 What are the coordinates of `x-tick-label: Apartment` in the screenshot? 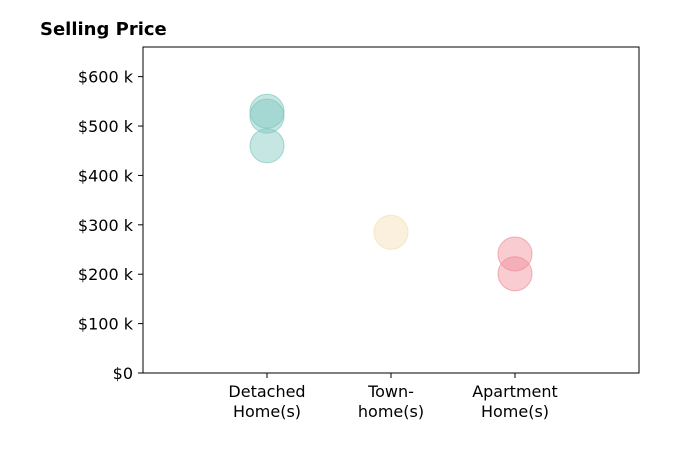 It's located at (515, 391).